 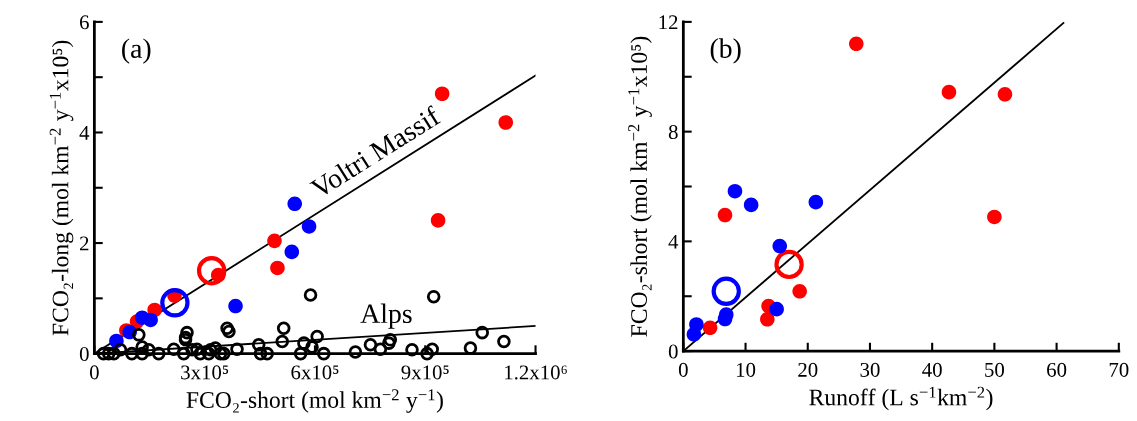 What do you see at coordinates (61, 188) in the screenshot?
I see `y-axis-title: FCO₂-long (mol km$^{−2}$ y$^{−1}$x10⁵)` at bounding box center [61, 188].